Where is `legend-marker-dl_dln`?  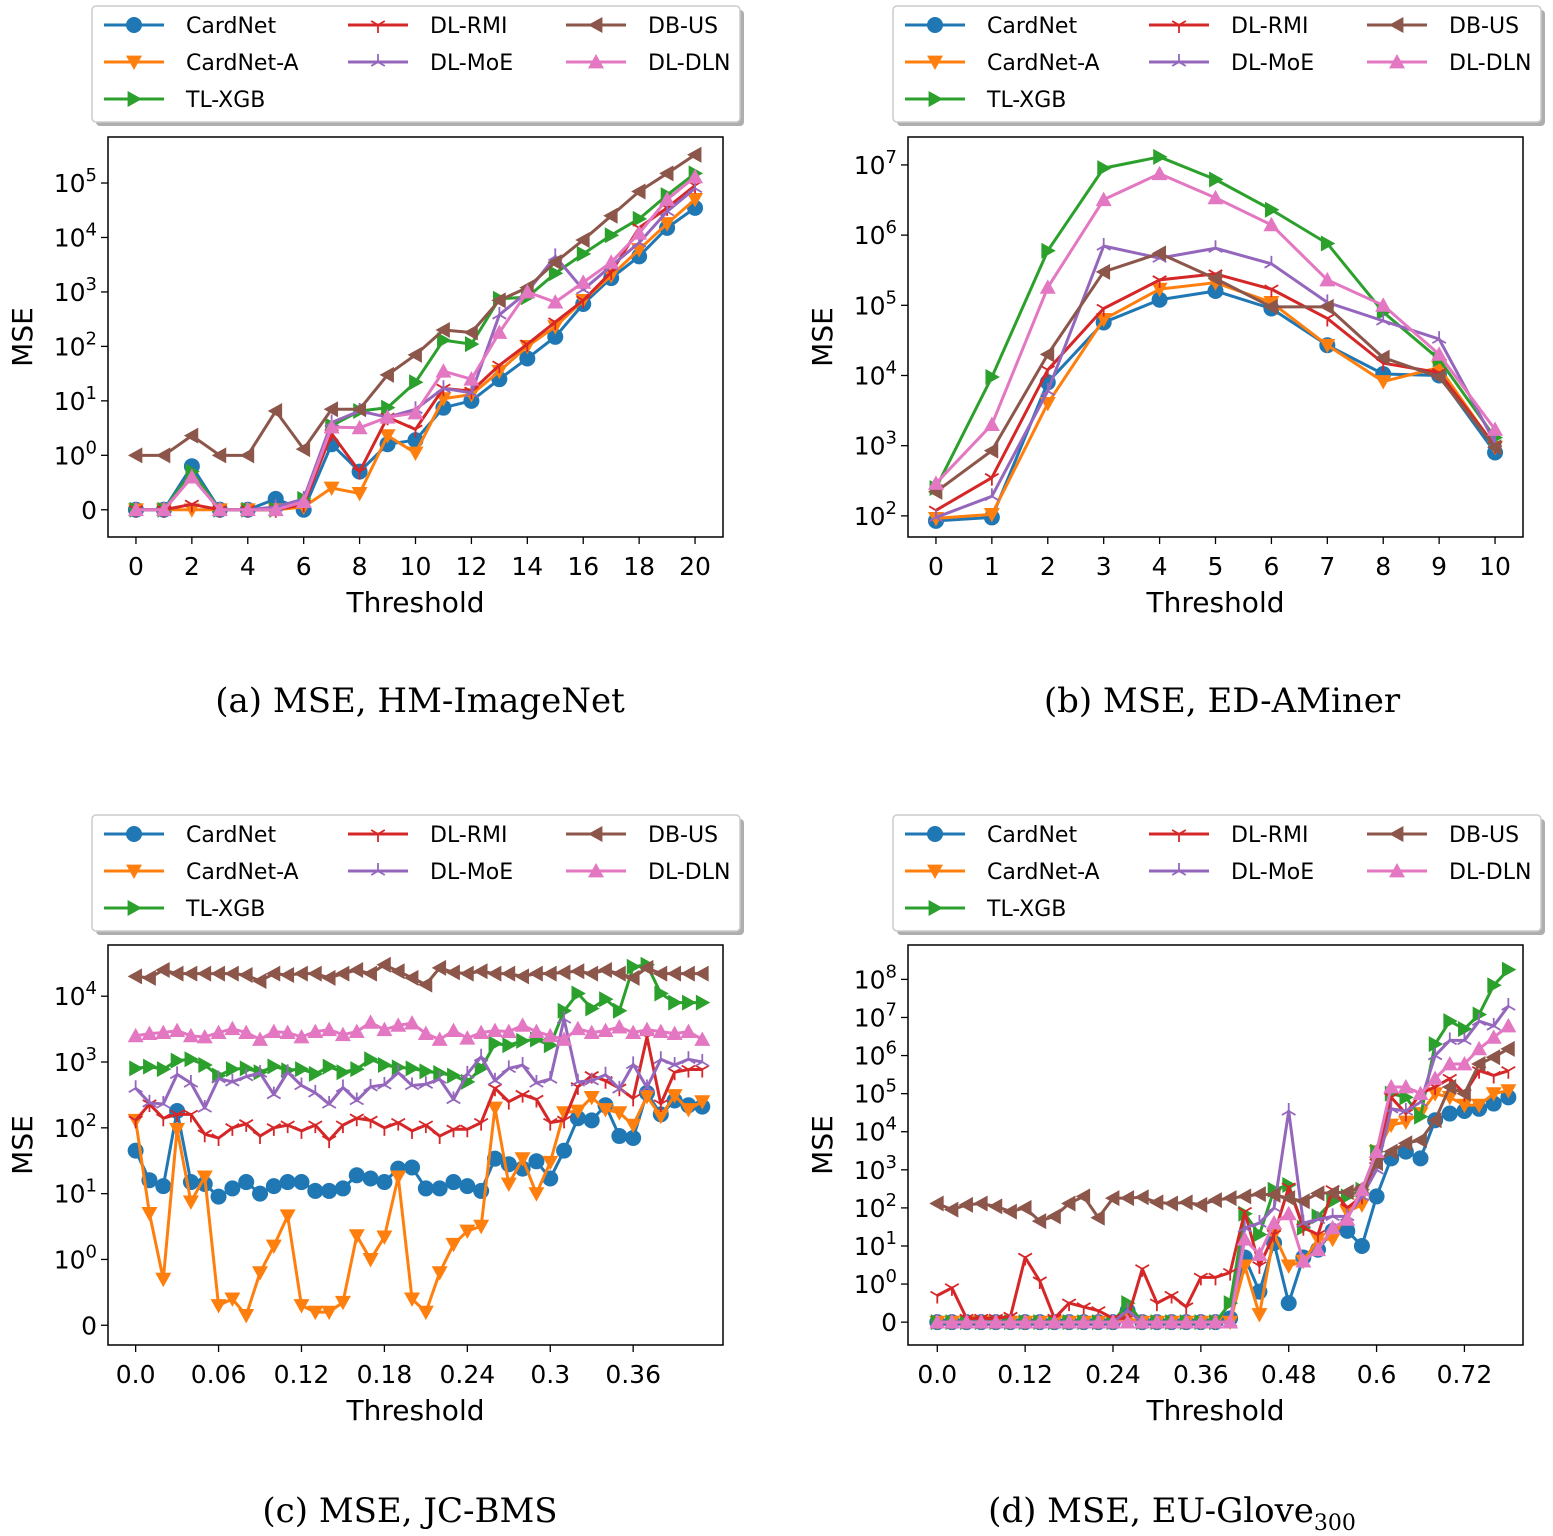
legend-marker-dl_dln is located at coordinates (596, 61).